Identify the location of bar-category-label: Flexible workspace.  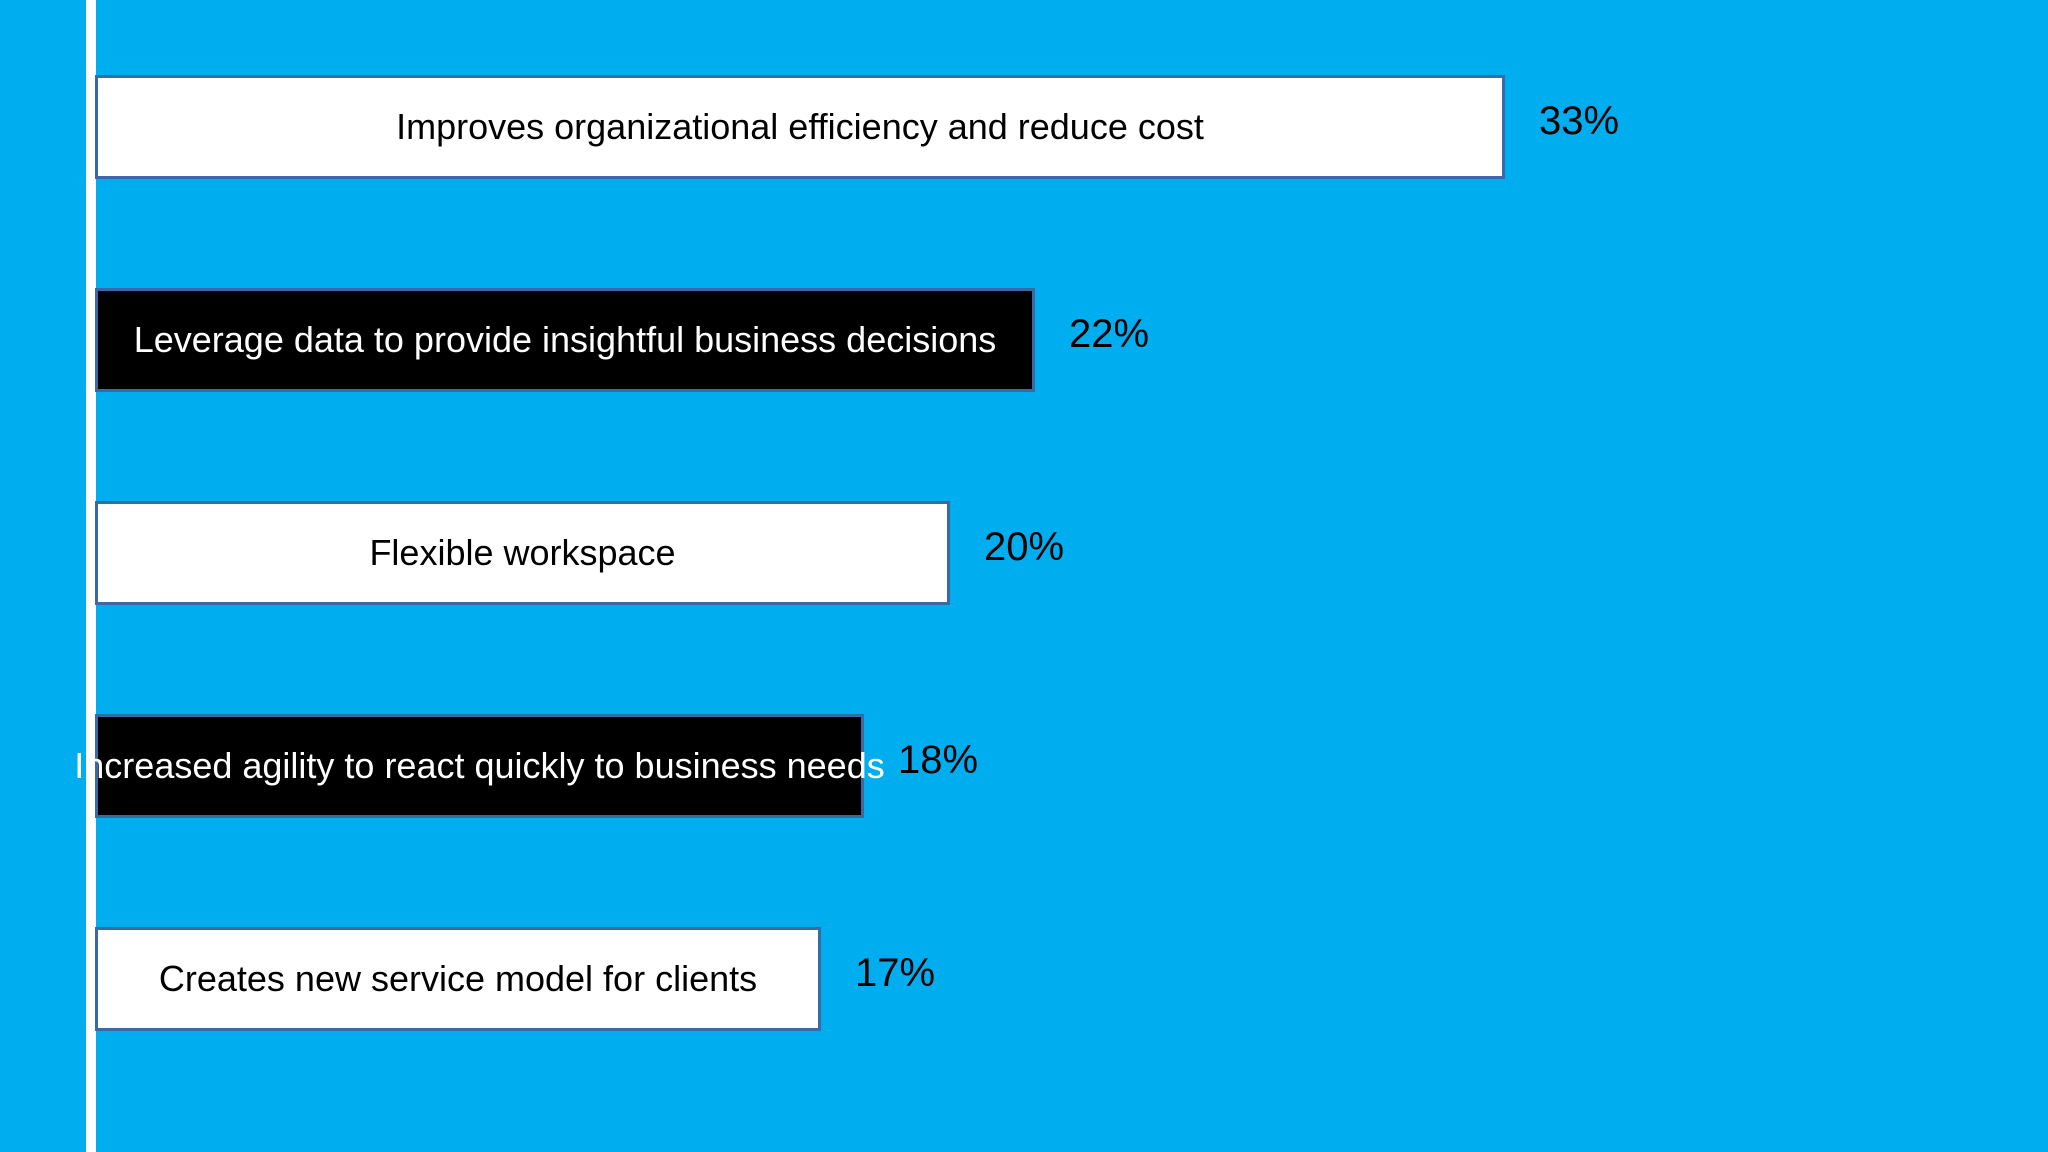
(522, 552).